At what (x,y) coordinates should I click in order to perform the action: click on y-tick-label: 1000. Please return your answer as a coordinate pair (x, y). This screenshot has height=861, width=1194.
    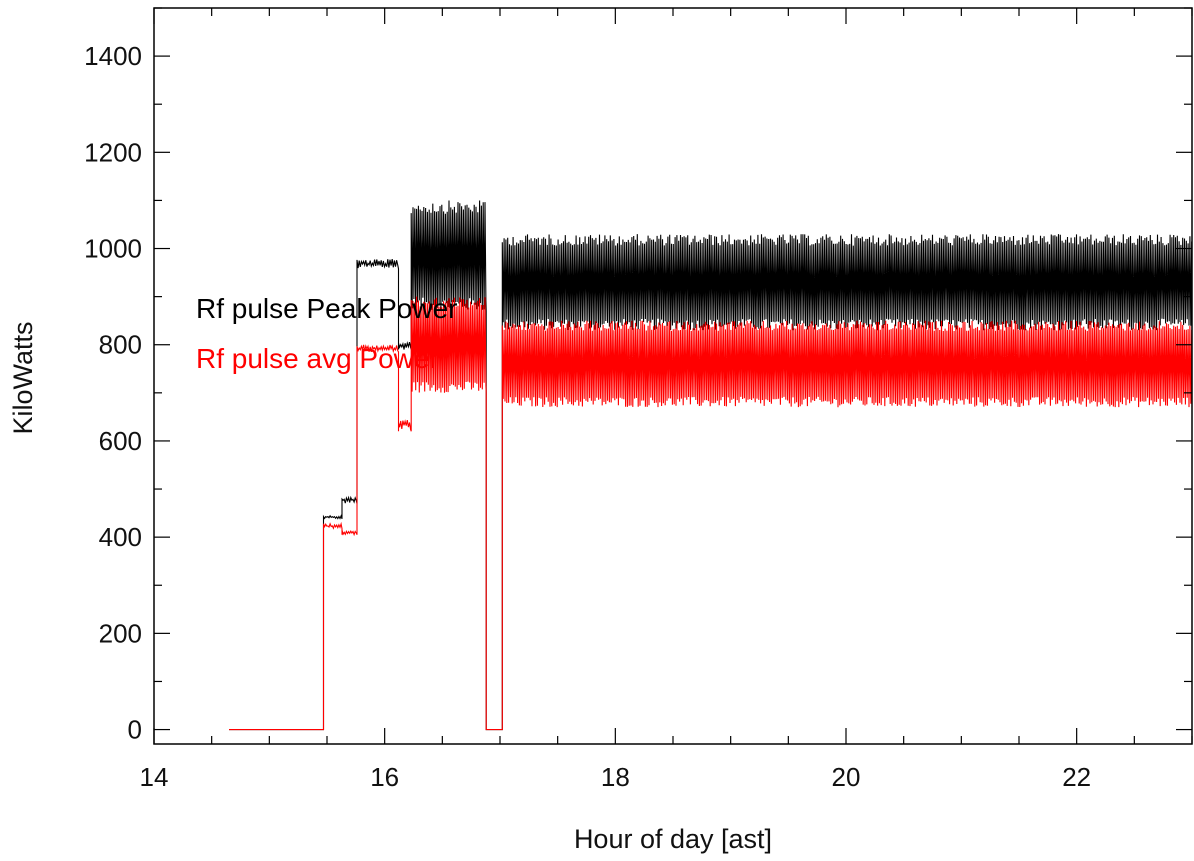
    Looking at the image, I should click on (113, 249).